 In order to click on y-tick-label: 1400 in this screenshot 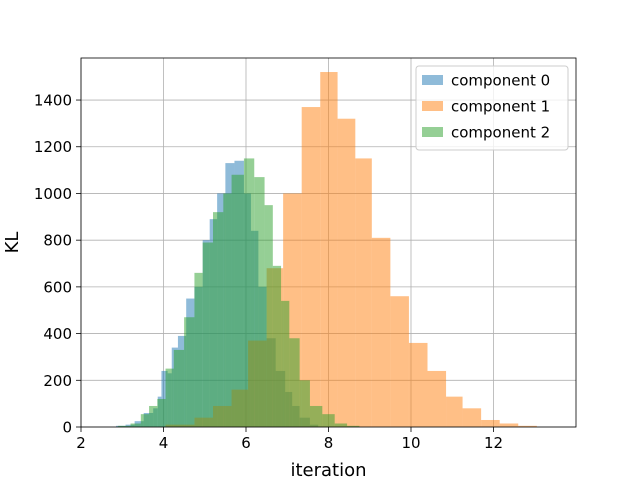, I will do `click(53, 101)`.